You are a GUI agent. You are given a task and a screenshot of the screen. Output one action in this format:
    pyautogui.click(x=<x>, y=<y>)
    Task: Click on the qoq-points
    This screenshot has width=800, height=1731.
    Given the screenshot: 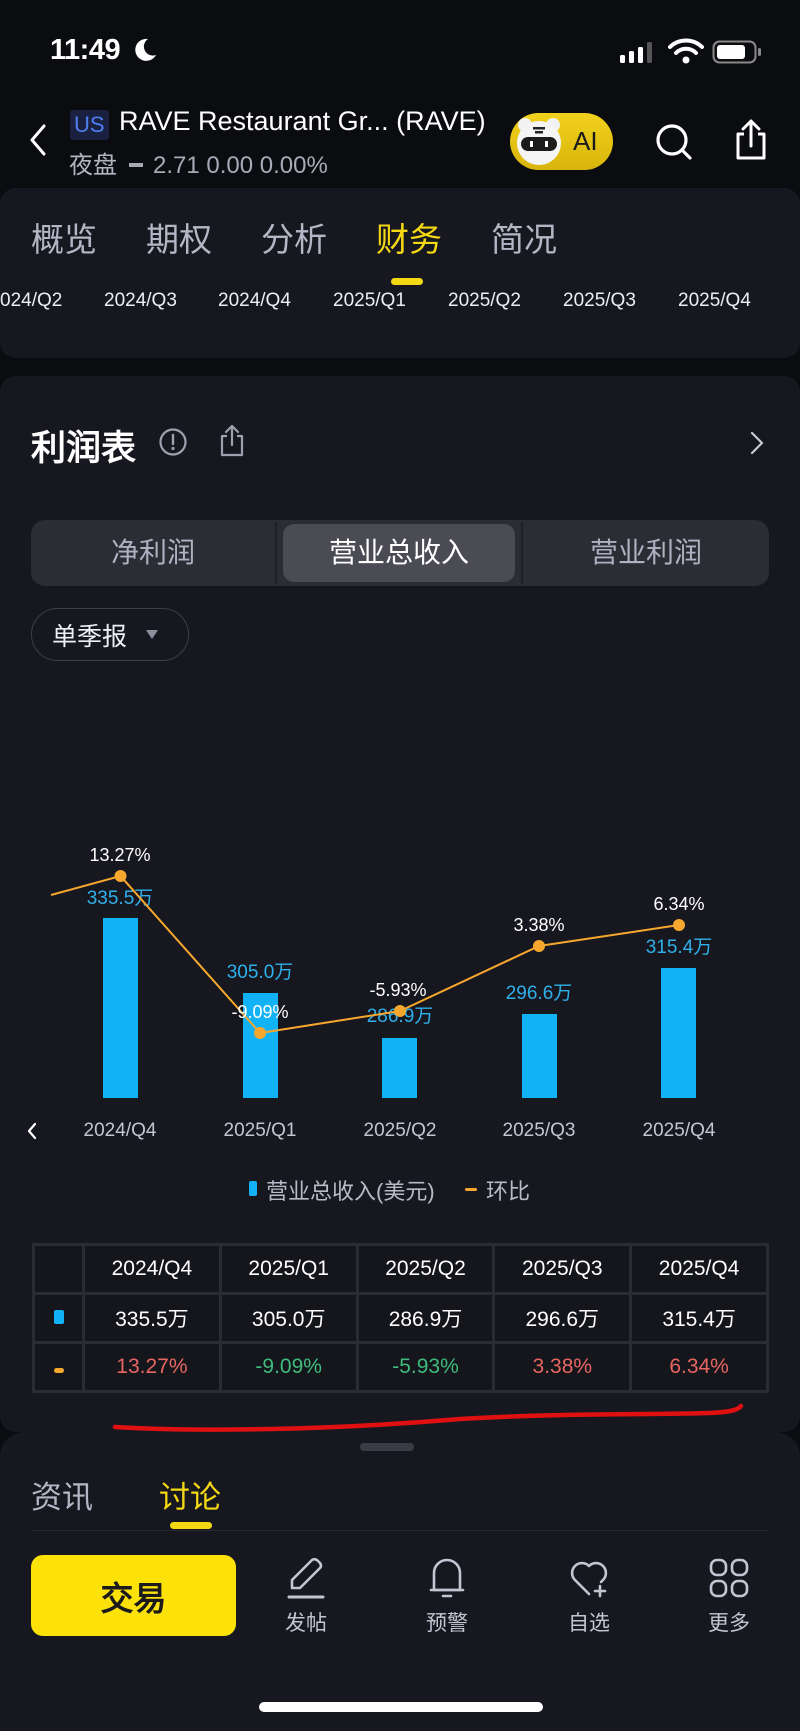 What is the action you would take?
    pyautogui.click(x=399, y=954)
    